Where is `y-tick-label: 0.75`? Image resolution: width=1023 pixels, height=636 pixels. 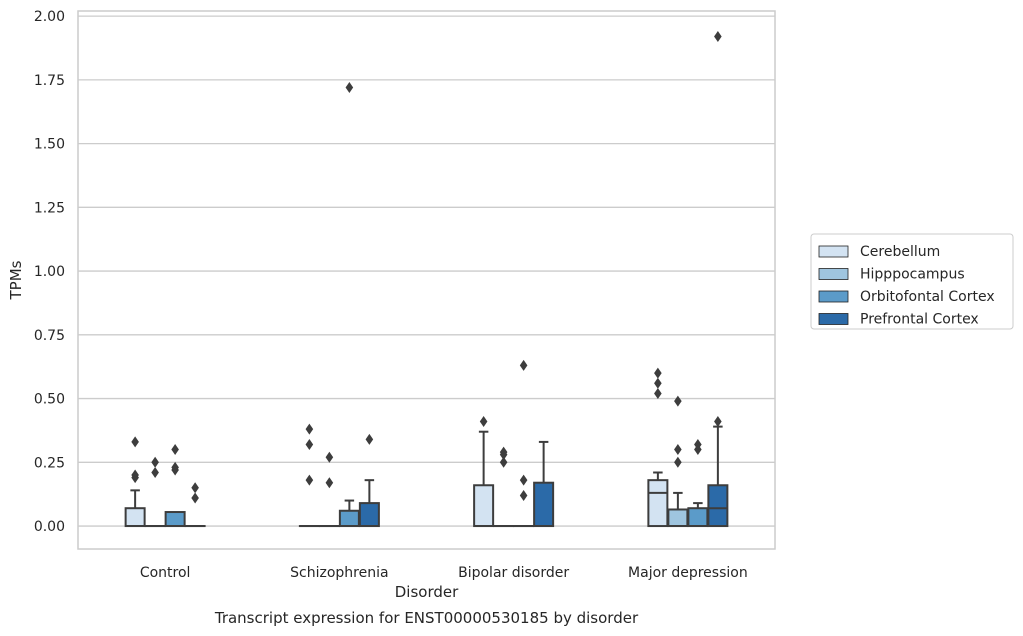 y-tick-label: 0.75 is located at coordinates (49, 336).